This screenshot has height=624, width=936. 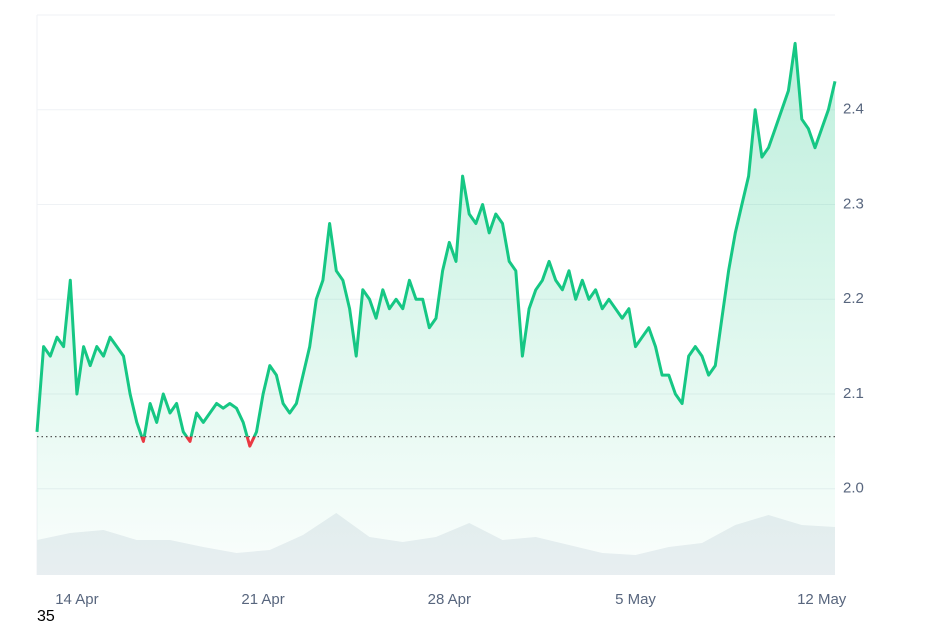 I want to click on x-tick-label: 14 Apr, so click(x=76, y=599).